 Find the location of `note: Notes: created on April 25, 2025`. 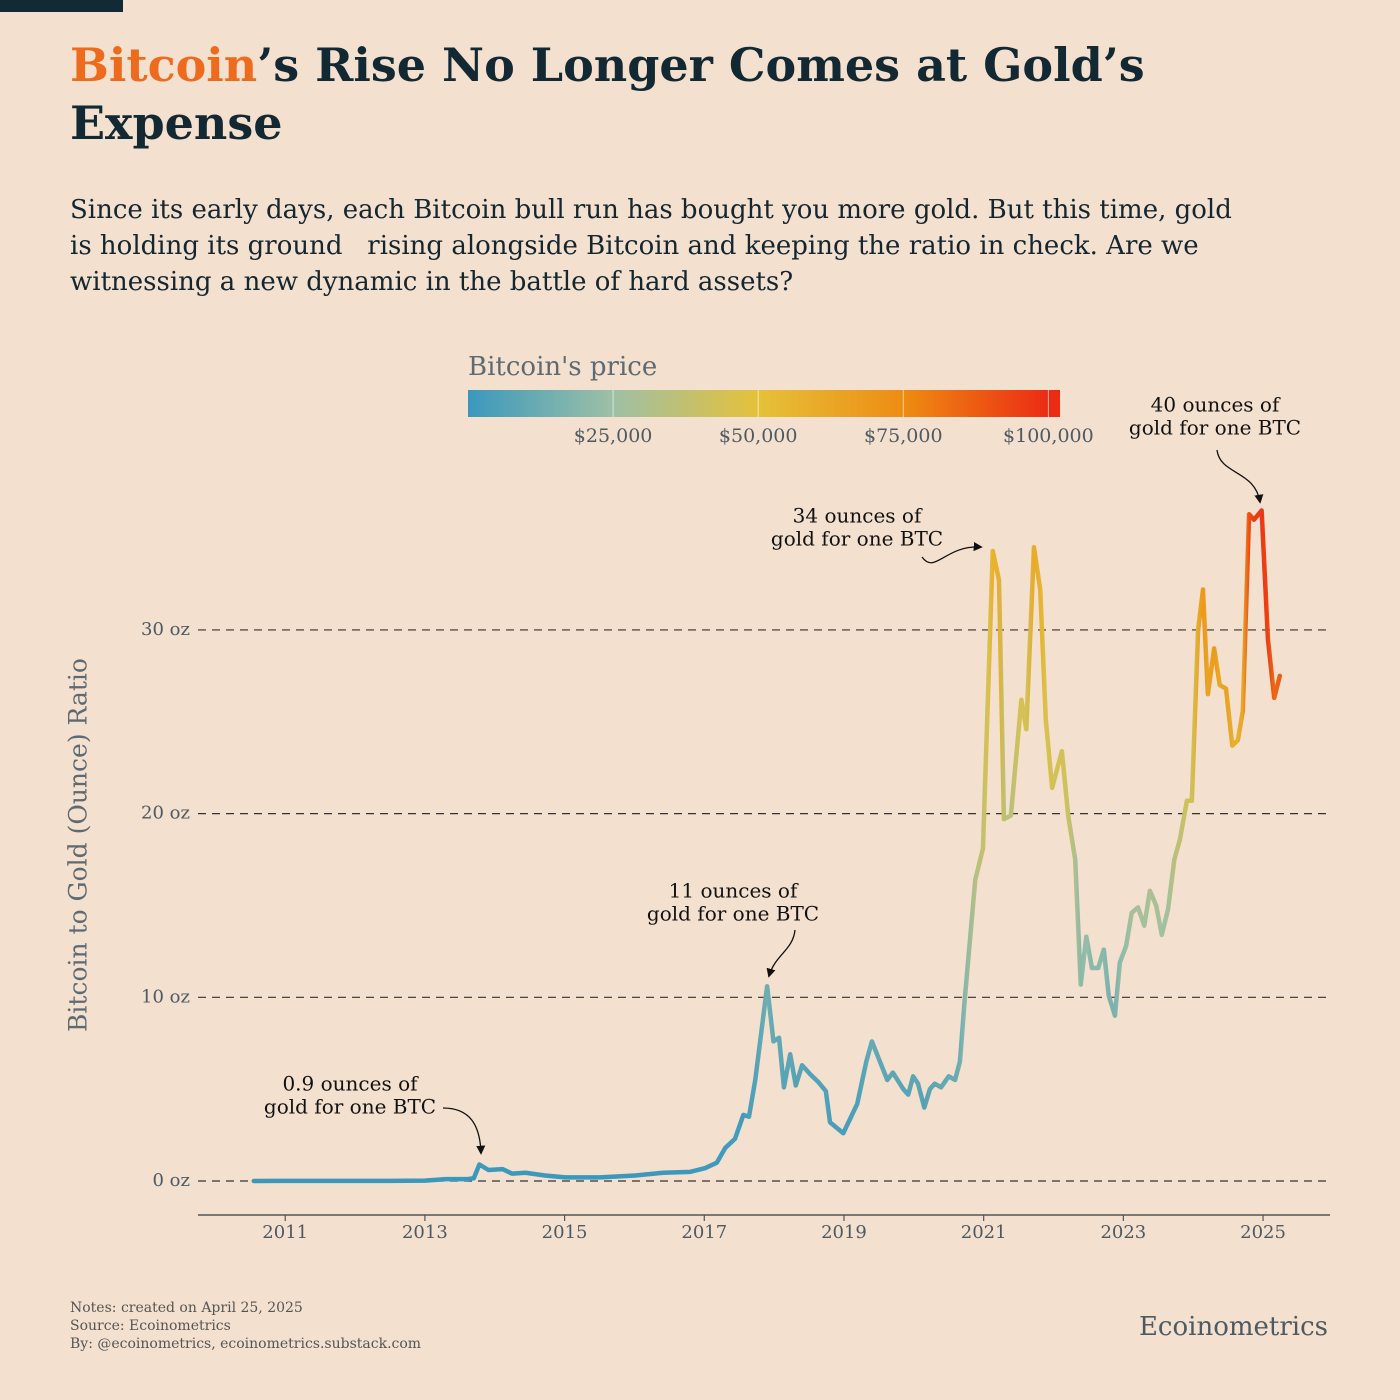

note: Notes: created on April 25, 2025 is located at coordinates (186, 1308).